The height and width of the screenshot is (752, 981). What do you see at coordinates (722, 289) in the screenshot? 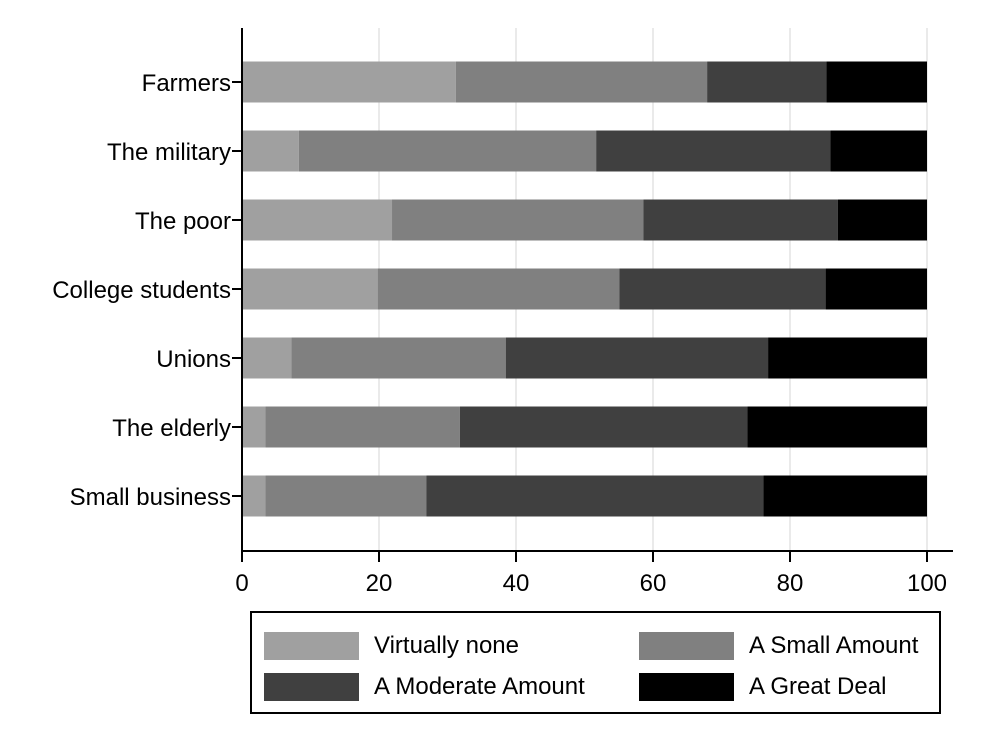
I see `bar-college-students-a-moderate-amount` at bounding box center [722, 289].